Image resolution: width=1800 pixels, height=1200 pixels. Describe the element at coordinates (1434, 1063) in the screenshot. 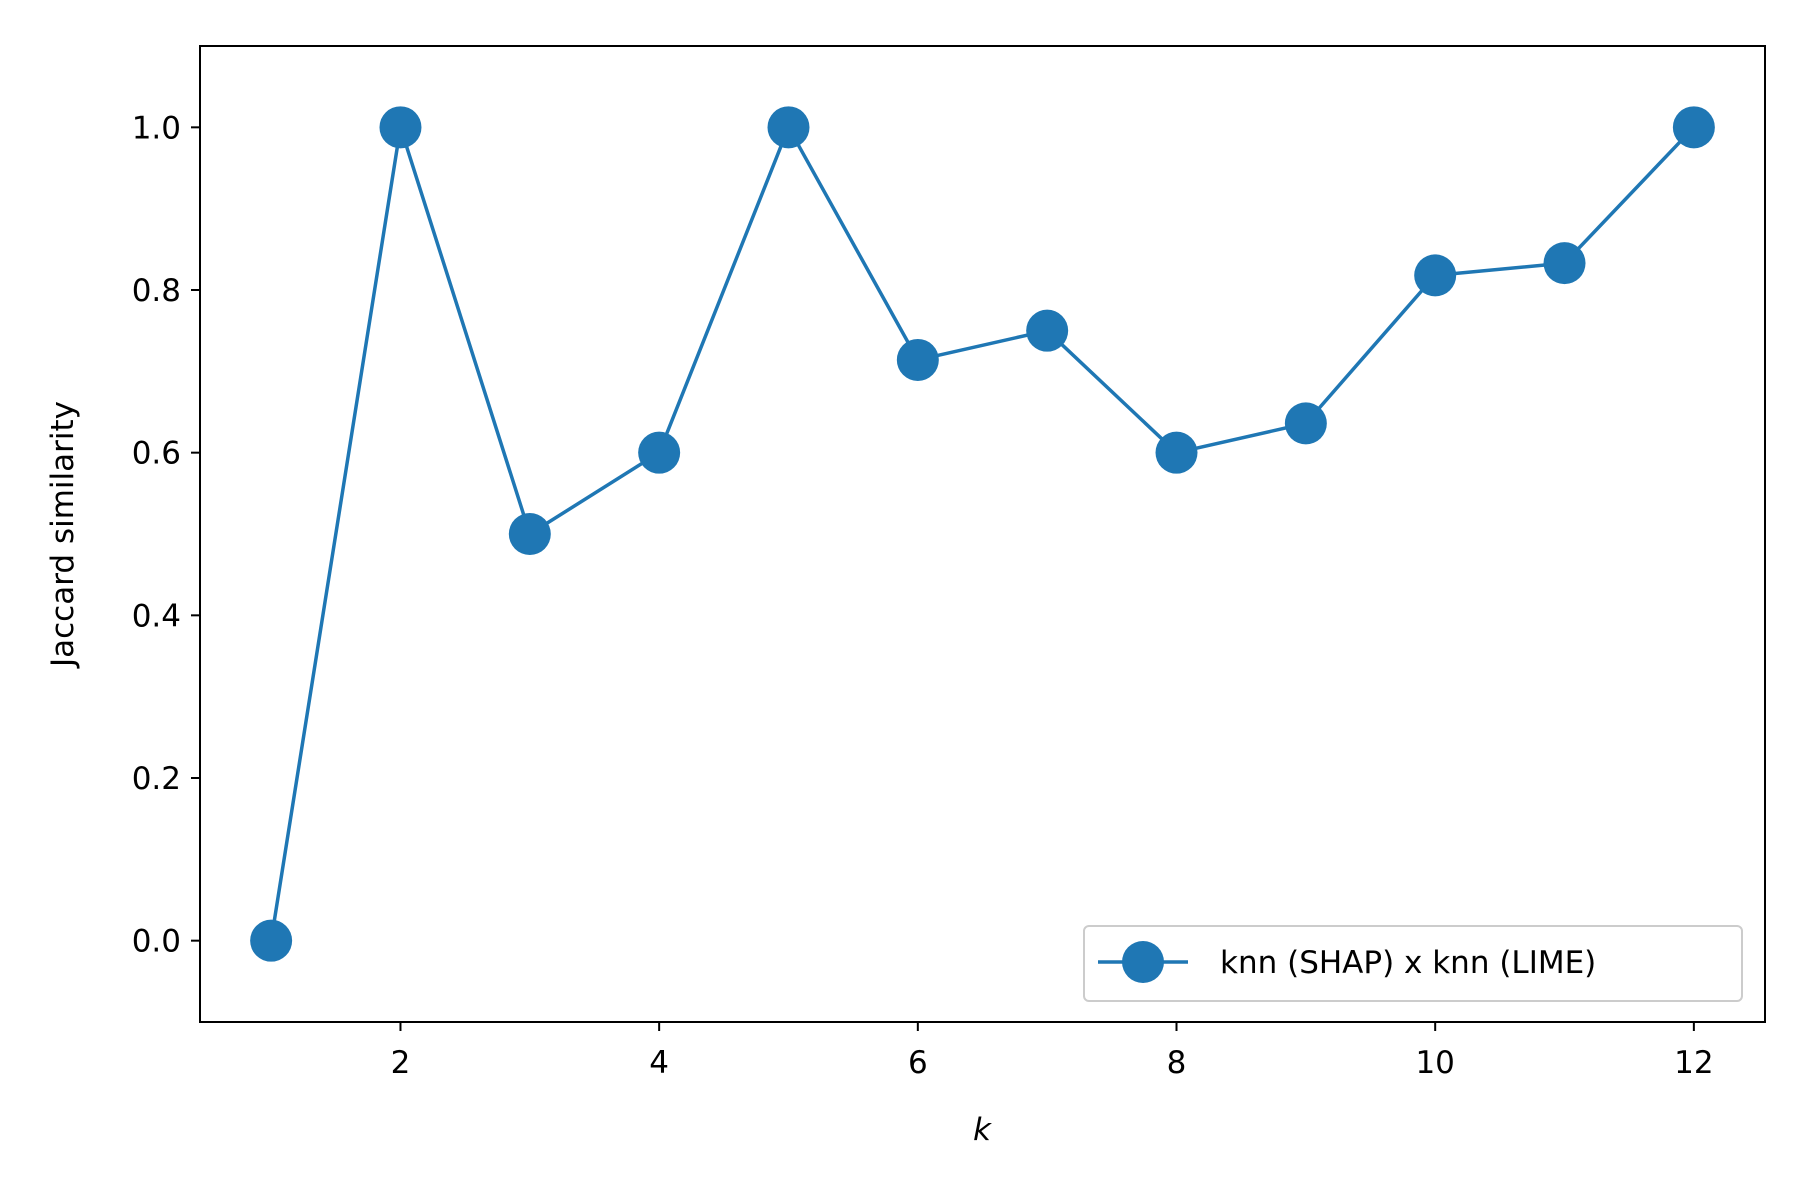

I see `x-tick-label: 10` at that location.